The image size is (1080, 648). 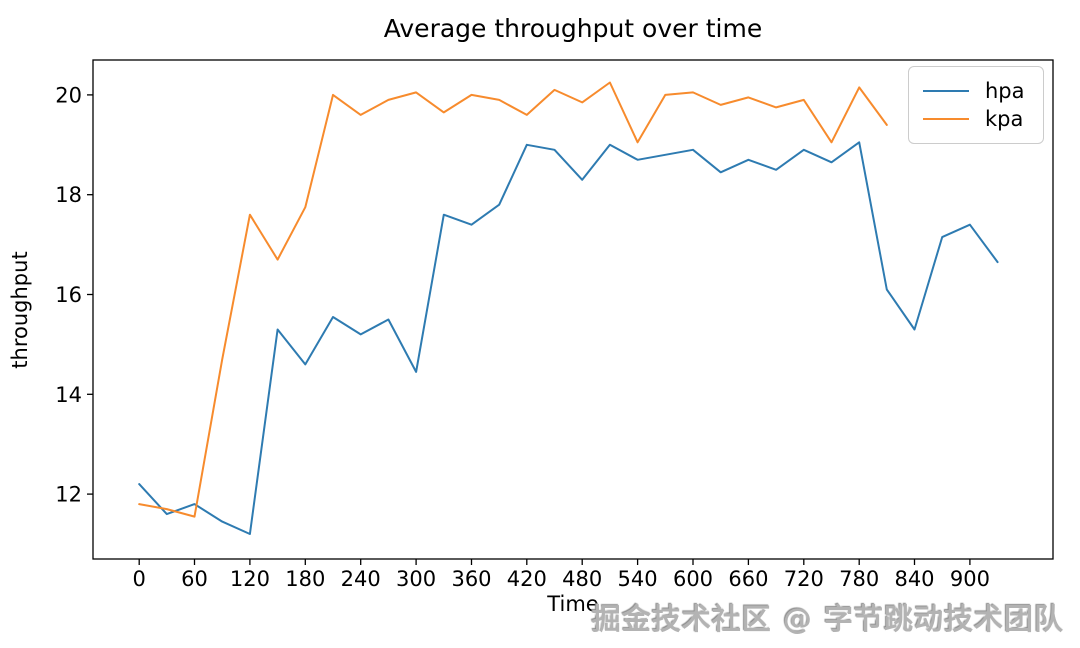 I want to click on watermark: 掘金技术社区 @ 字节跳动技术团队, so click(x=827, y=619).